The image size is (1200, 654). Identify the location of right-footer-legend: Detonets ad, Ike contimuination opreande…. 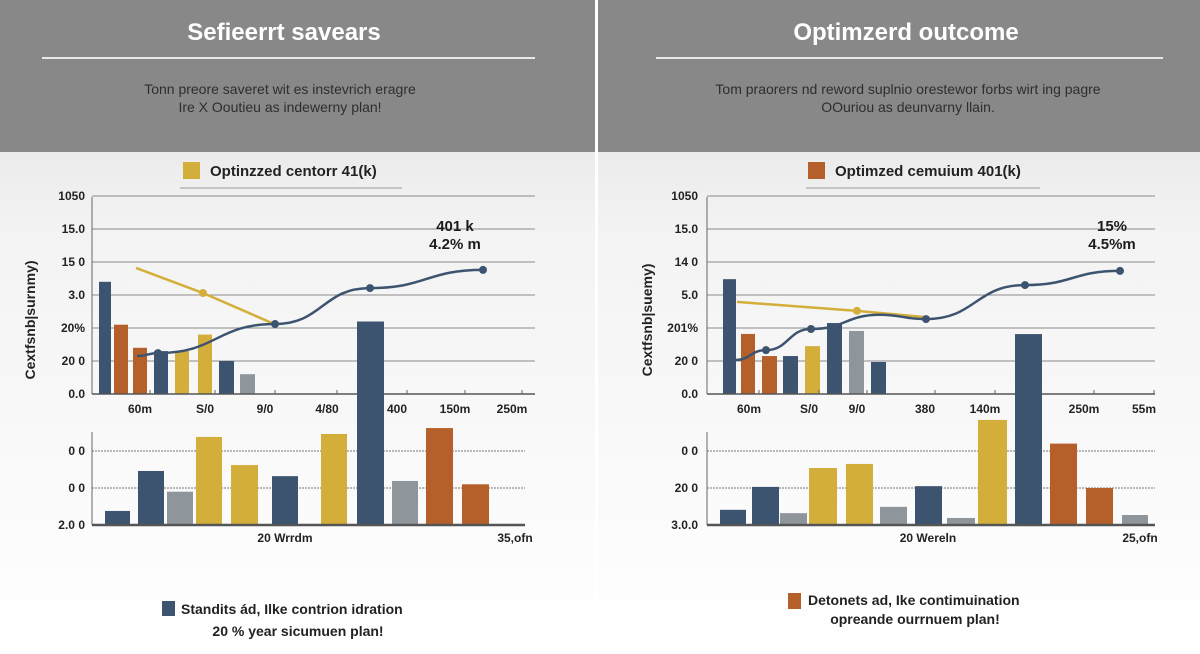
(904, 609).